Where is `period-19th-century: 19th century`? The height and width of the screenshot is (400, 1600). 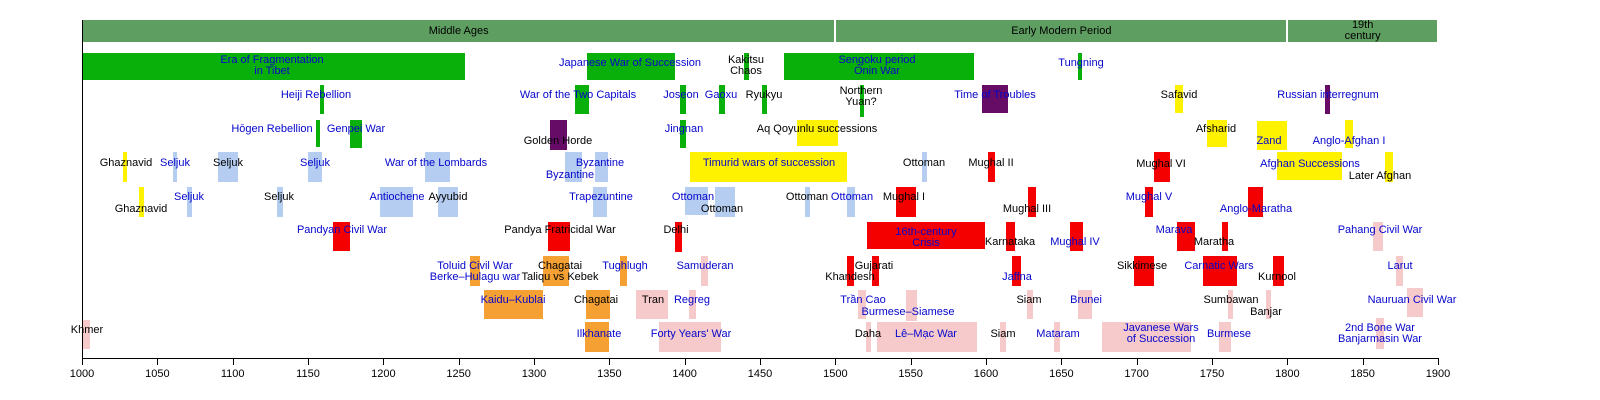
period-19th-century: 19th century is located at coordinates (1362, 31).